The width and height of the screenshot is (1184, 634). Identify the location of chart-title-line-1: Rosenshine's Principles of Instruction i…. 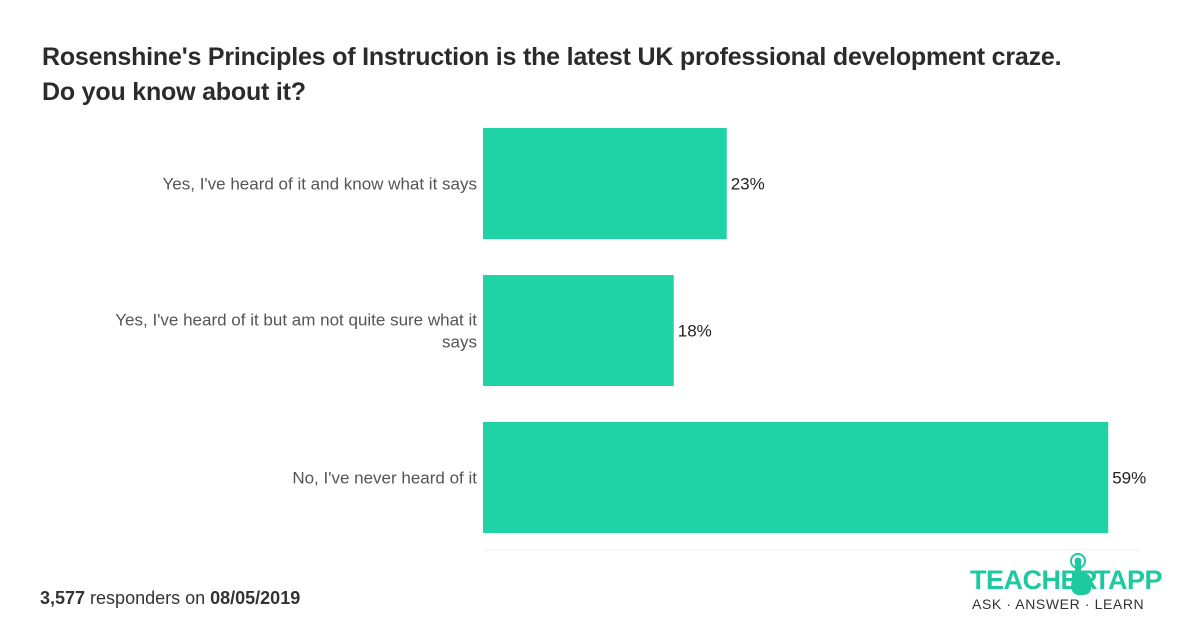
(552, 57).